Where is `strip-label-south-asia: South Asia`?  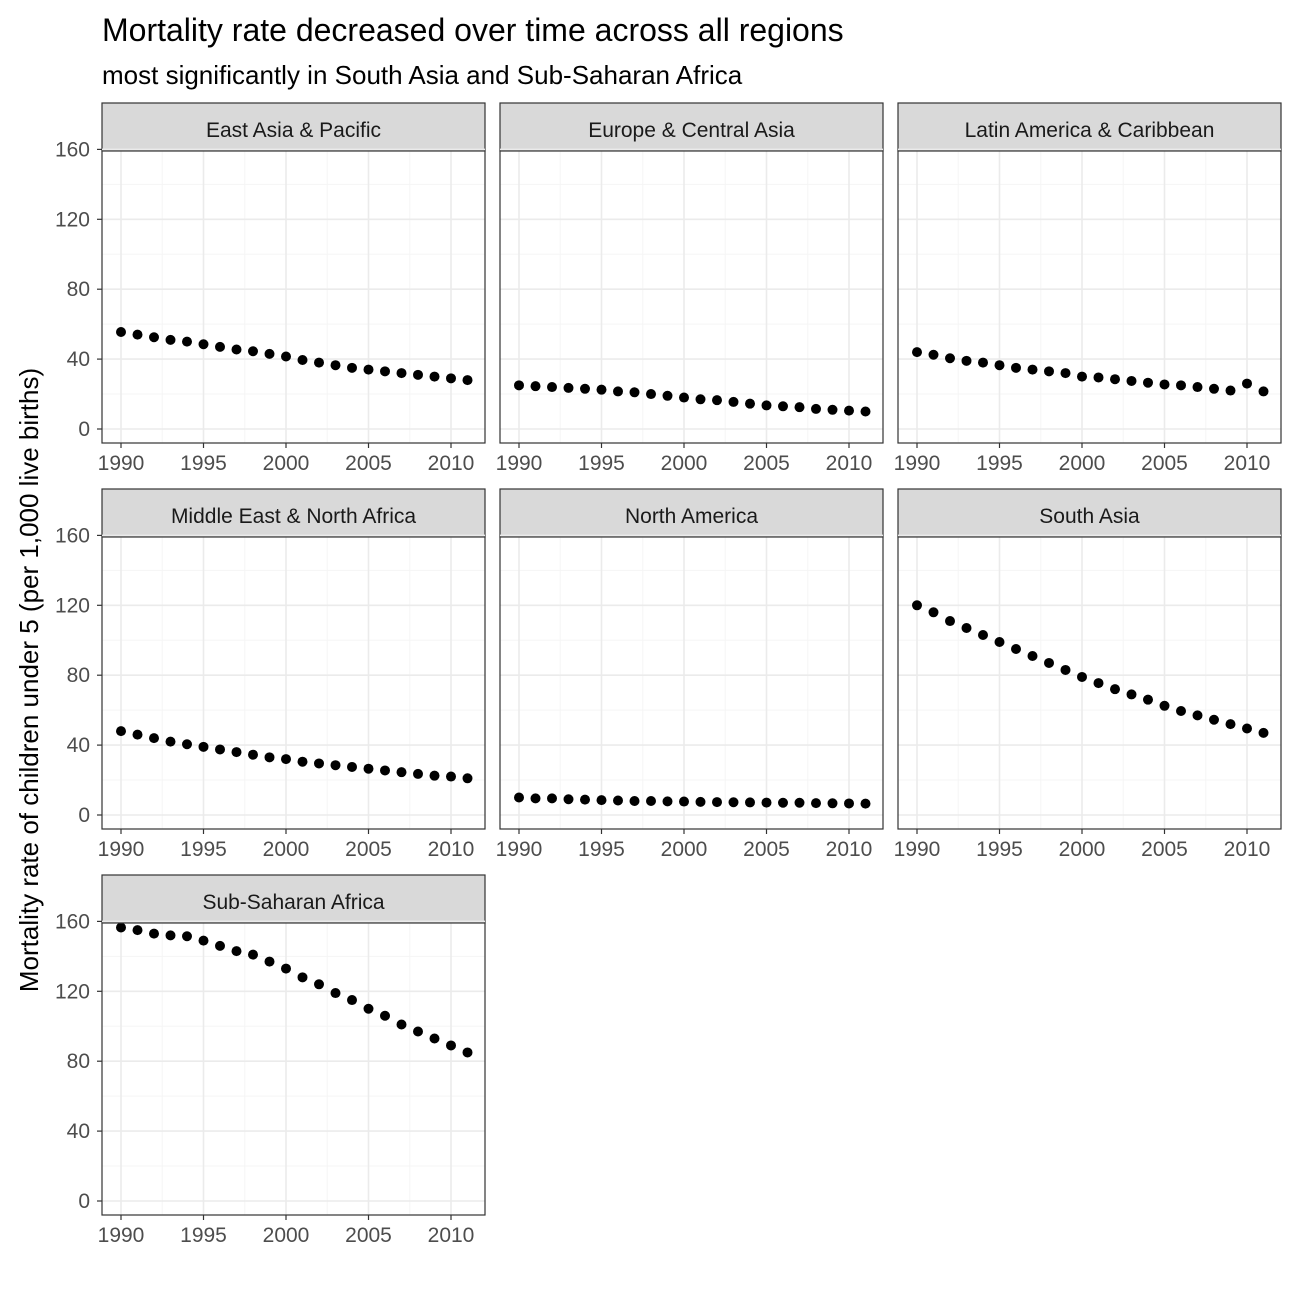
strip-label-south-asia: South Asia is located at coordinates (1089, 516).